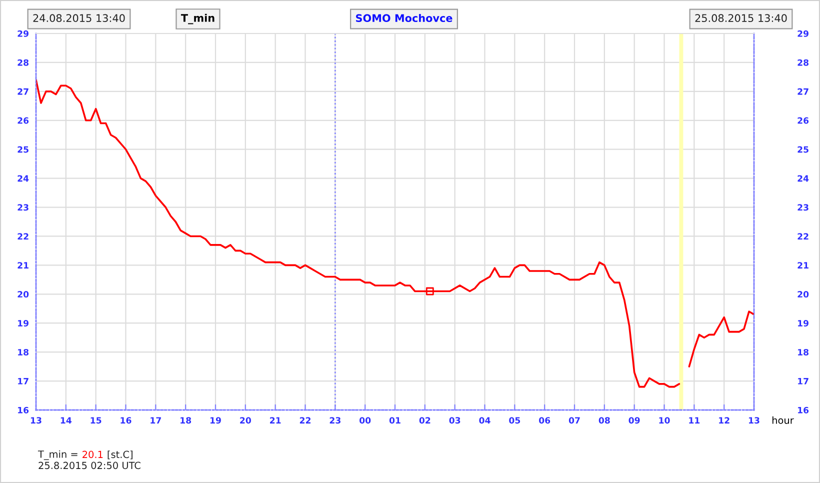 The width and height of the screenshot is (820, 483). Describe the element at coordinates (741, 18) in the screenshot. I see `text: 25.08.2015 13:40` at that location.